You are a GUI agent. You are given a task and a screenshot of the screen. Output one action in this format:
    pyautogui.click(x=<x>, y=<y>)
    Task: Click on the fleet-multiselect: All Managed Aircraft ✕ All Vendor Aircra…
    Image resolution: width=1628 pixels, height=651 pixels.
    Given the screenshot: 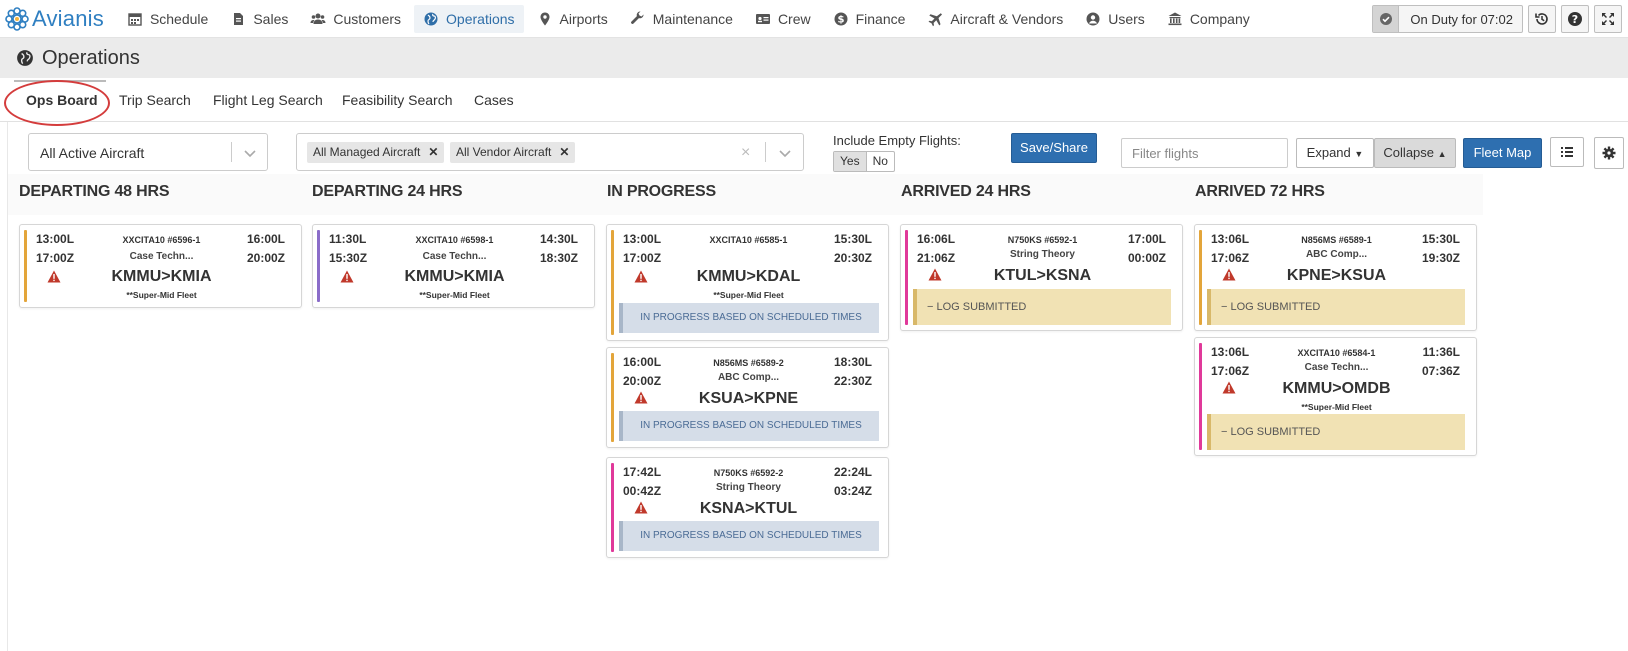 What is the action you would take?
    pyautogui.click(x=550, y=152)
    